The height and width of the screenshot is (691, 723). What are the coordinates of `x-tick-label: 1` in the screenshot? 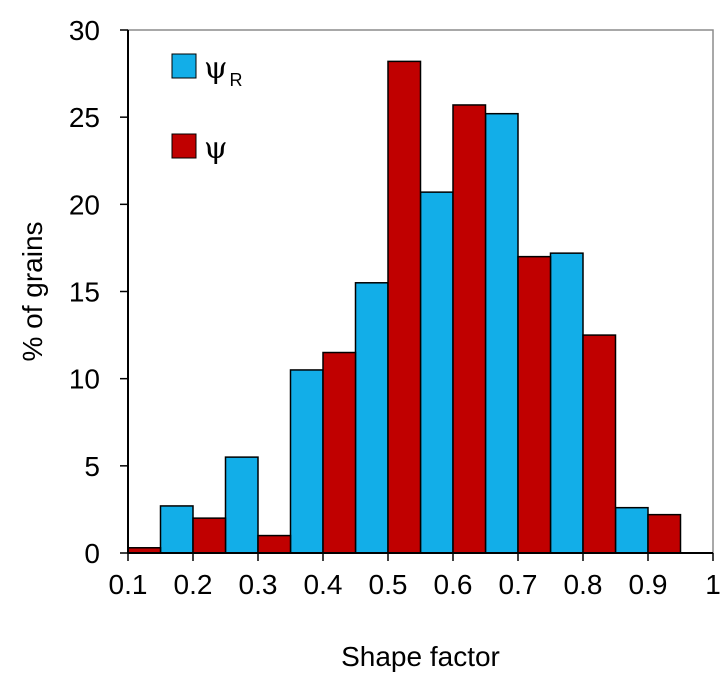 It's located at (713, 584).